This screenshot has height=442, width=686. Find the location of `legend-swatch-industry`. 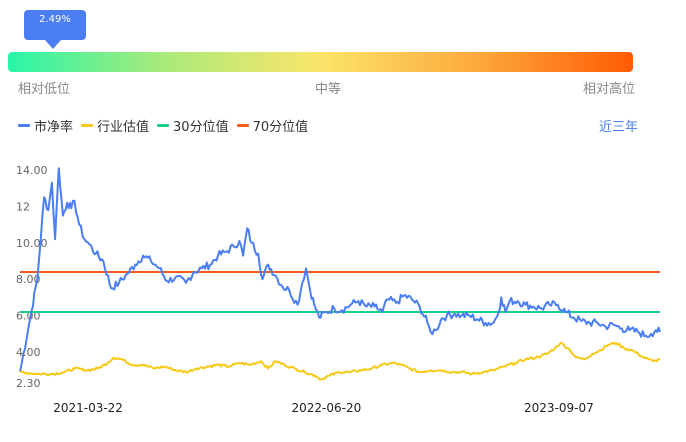

legend-swatch-industry is located at coordinates (87, 125).